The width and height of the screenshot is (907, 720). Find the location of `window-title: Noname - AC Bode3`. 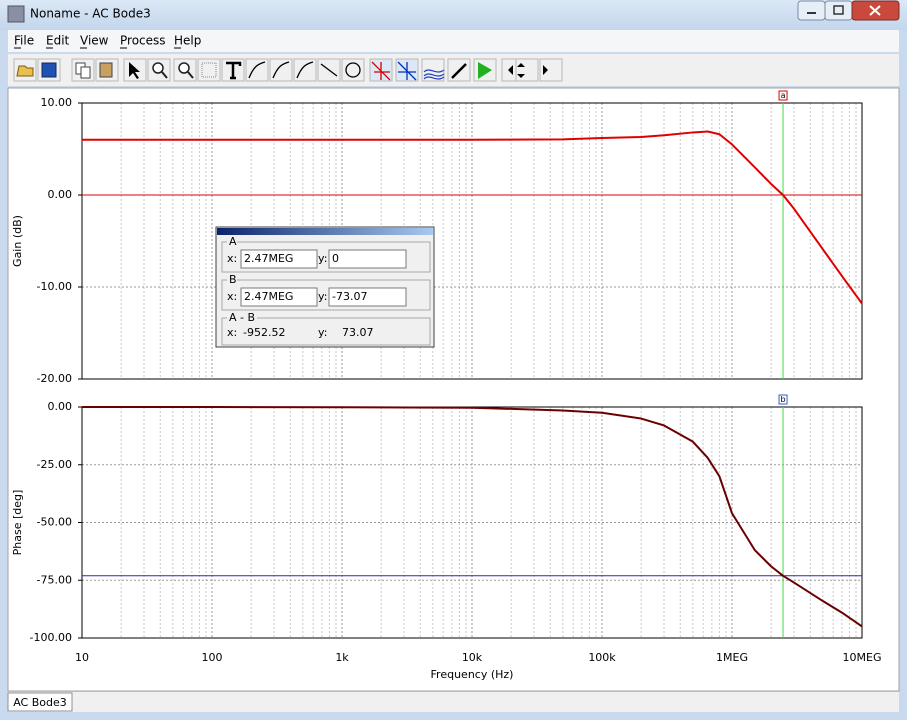

window-title: Noname - AC Bode3 is located at coordinates (90, 14).